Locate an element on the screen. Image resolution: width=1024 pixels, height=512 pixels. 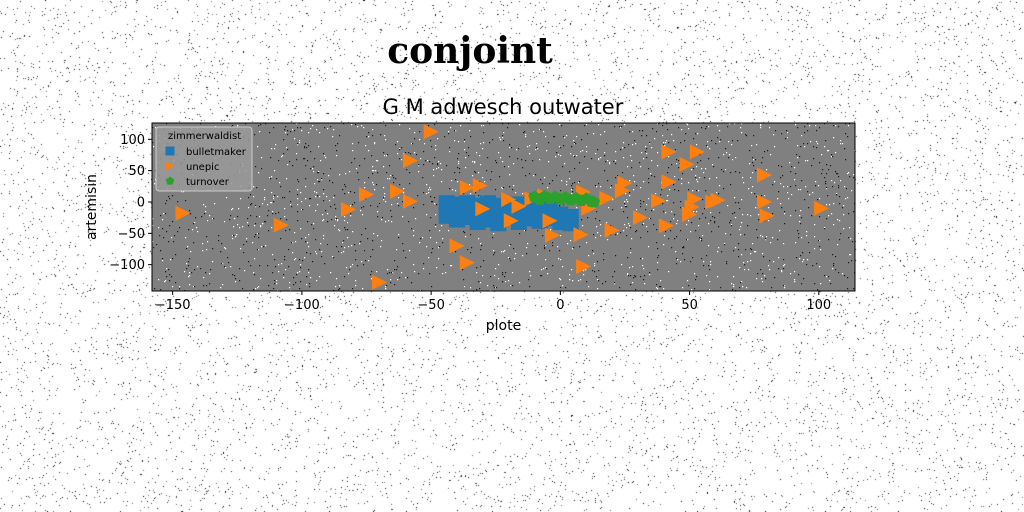
legend-marker-unepic is located at coordinates (170, 166).